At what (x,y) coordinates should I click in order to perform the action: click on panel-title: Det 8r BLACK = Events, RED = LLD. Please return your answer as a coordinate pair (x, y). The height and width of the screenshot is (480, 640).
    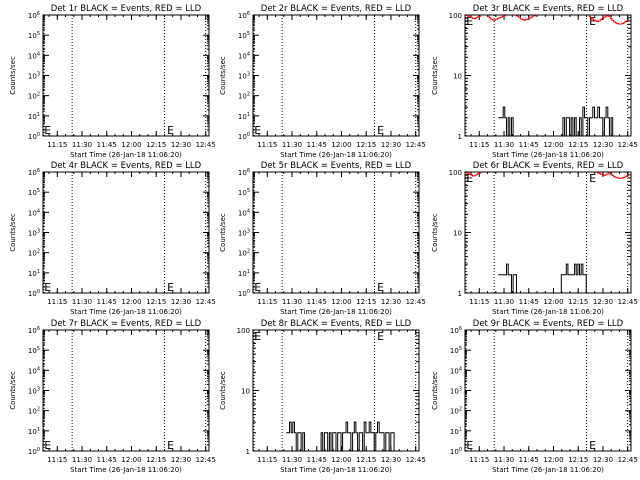
    Looking at the image, I should click on (336, 324).